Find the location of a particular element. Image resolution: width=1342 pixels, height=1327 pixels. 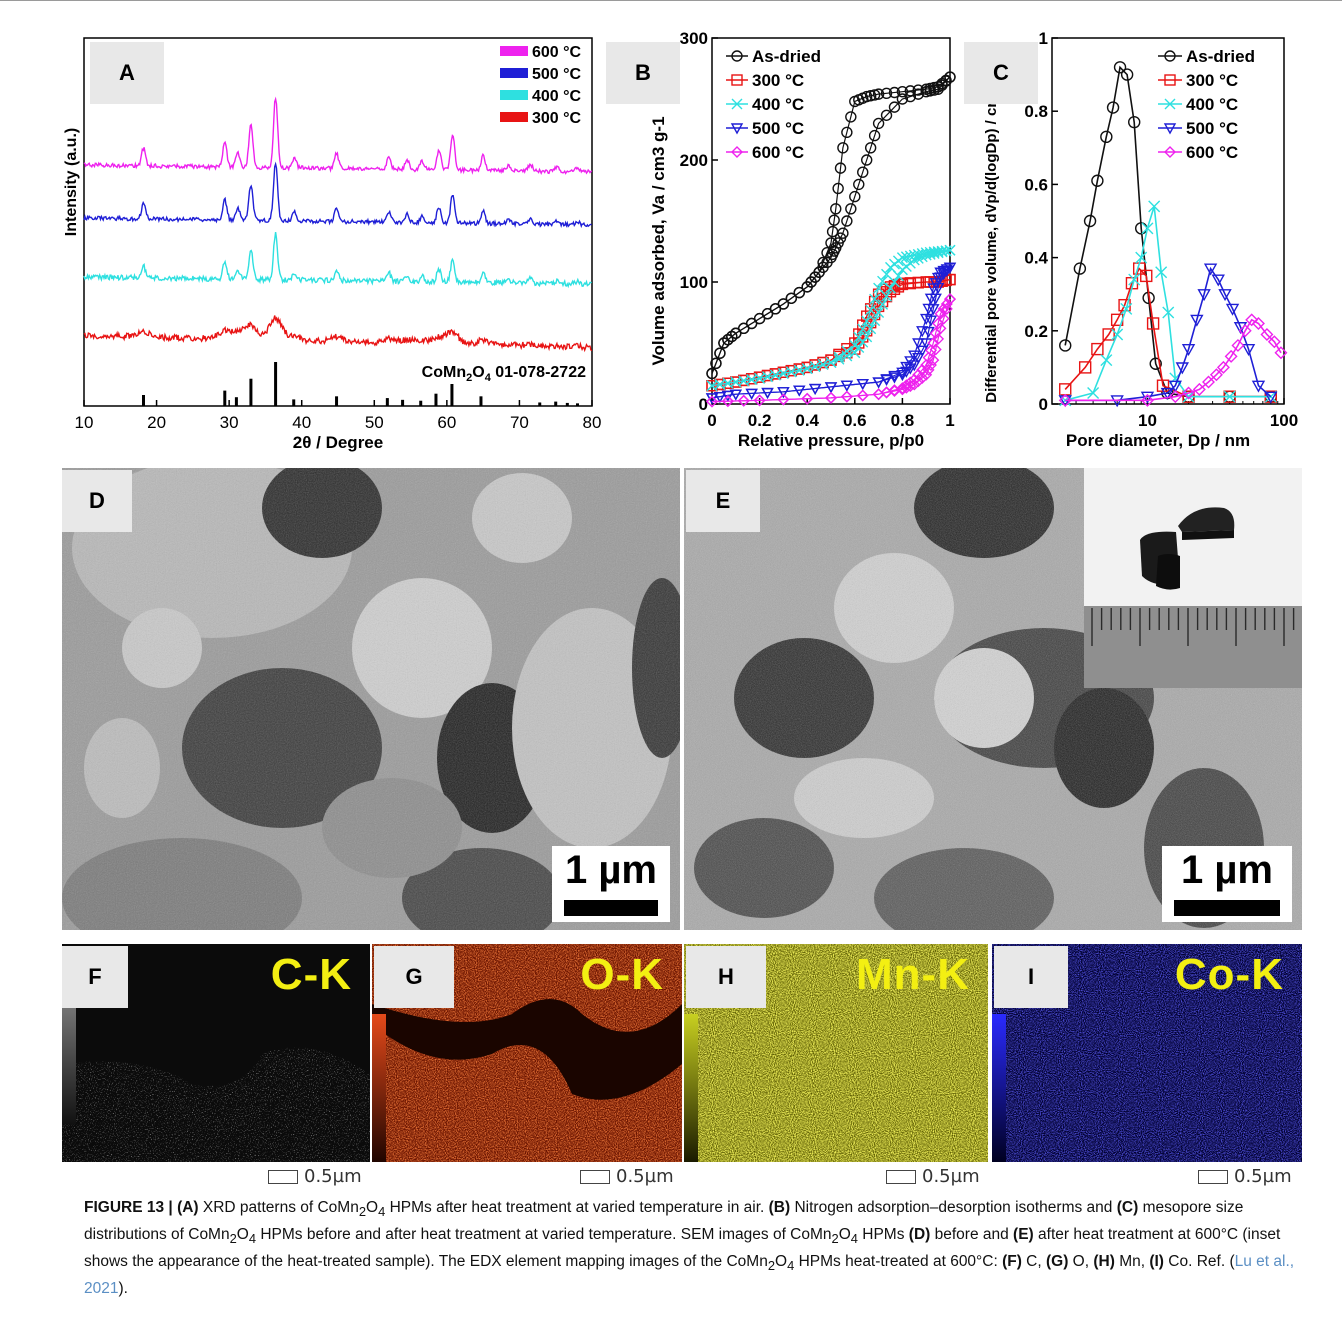

legend-label: 500 °C is located at coordinates (778, 128).